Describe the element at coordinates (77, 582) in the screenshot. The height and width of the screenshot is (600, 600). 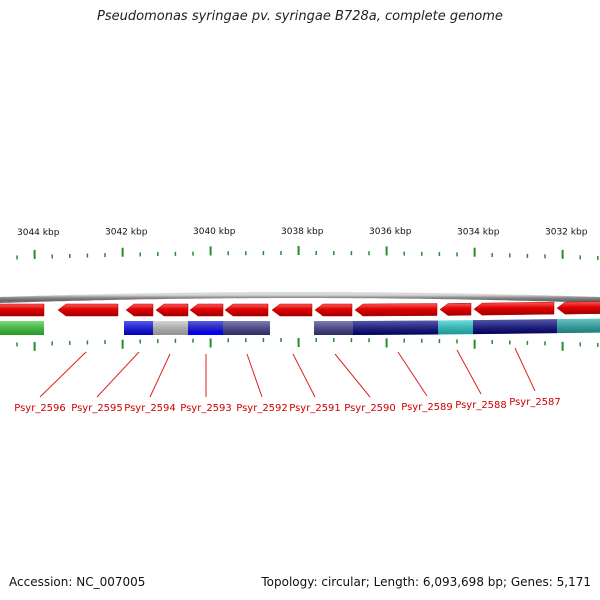
I see `accession-text: Accession: NC_007005` at that location.